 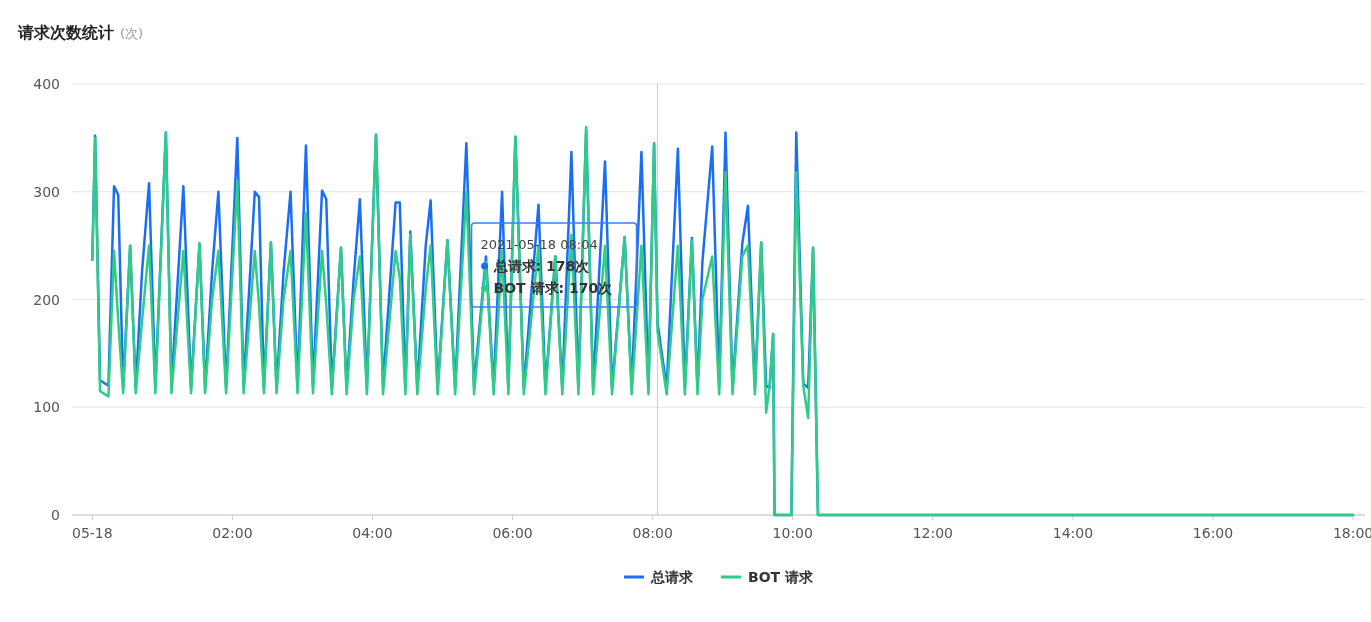 What do you see at coordinates (672, 577) in the screenshot?
I see `legend-label: 总请求` at bounding box center [672, 577].